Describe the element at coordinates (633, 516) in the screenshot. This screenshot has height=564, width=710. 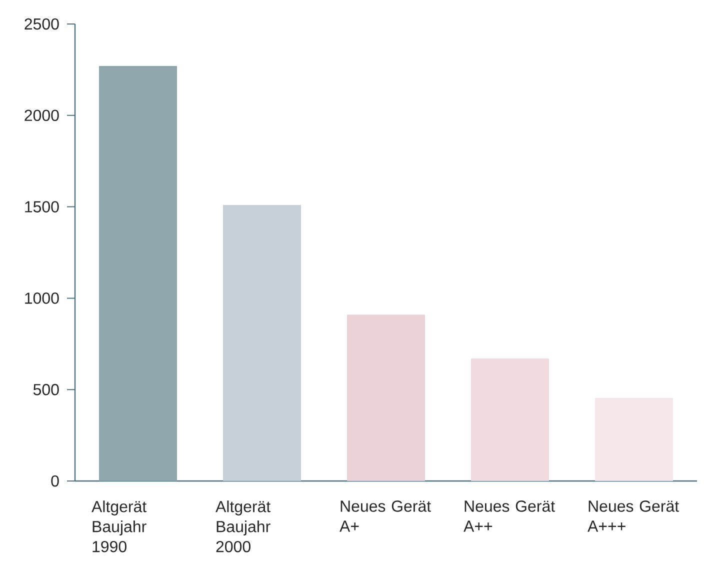
I see `x-tick-label: Neues Gerät A+++` at that location.